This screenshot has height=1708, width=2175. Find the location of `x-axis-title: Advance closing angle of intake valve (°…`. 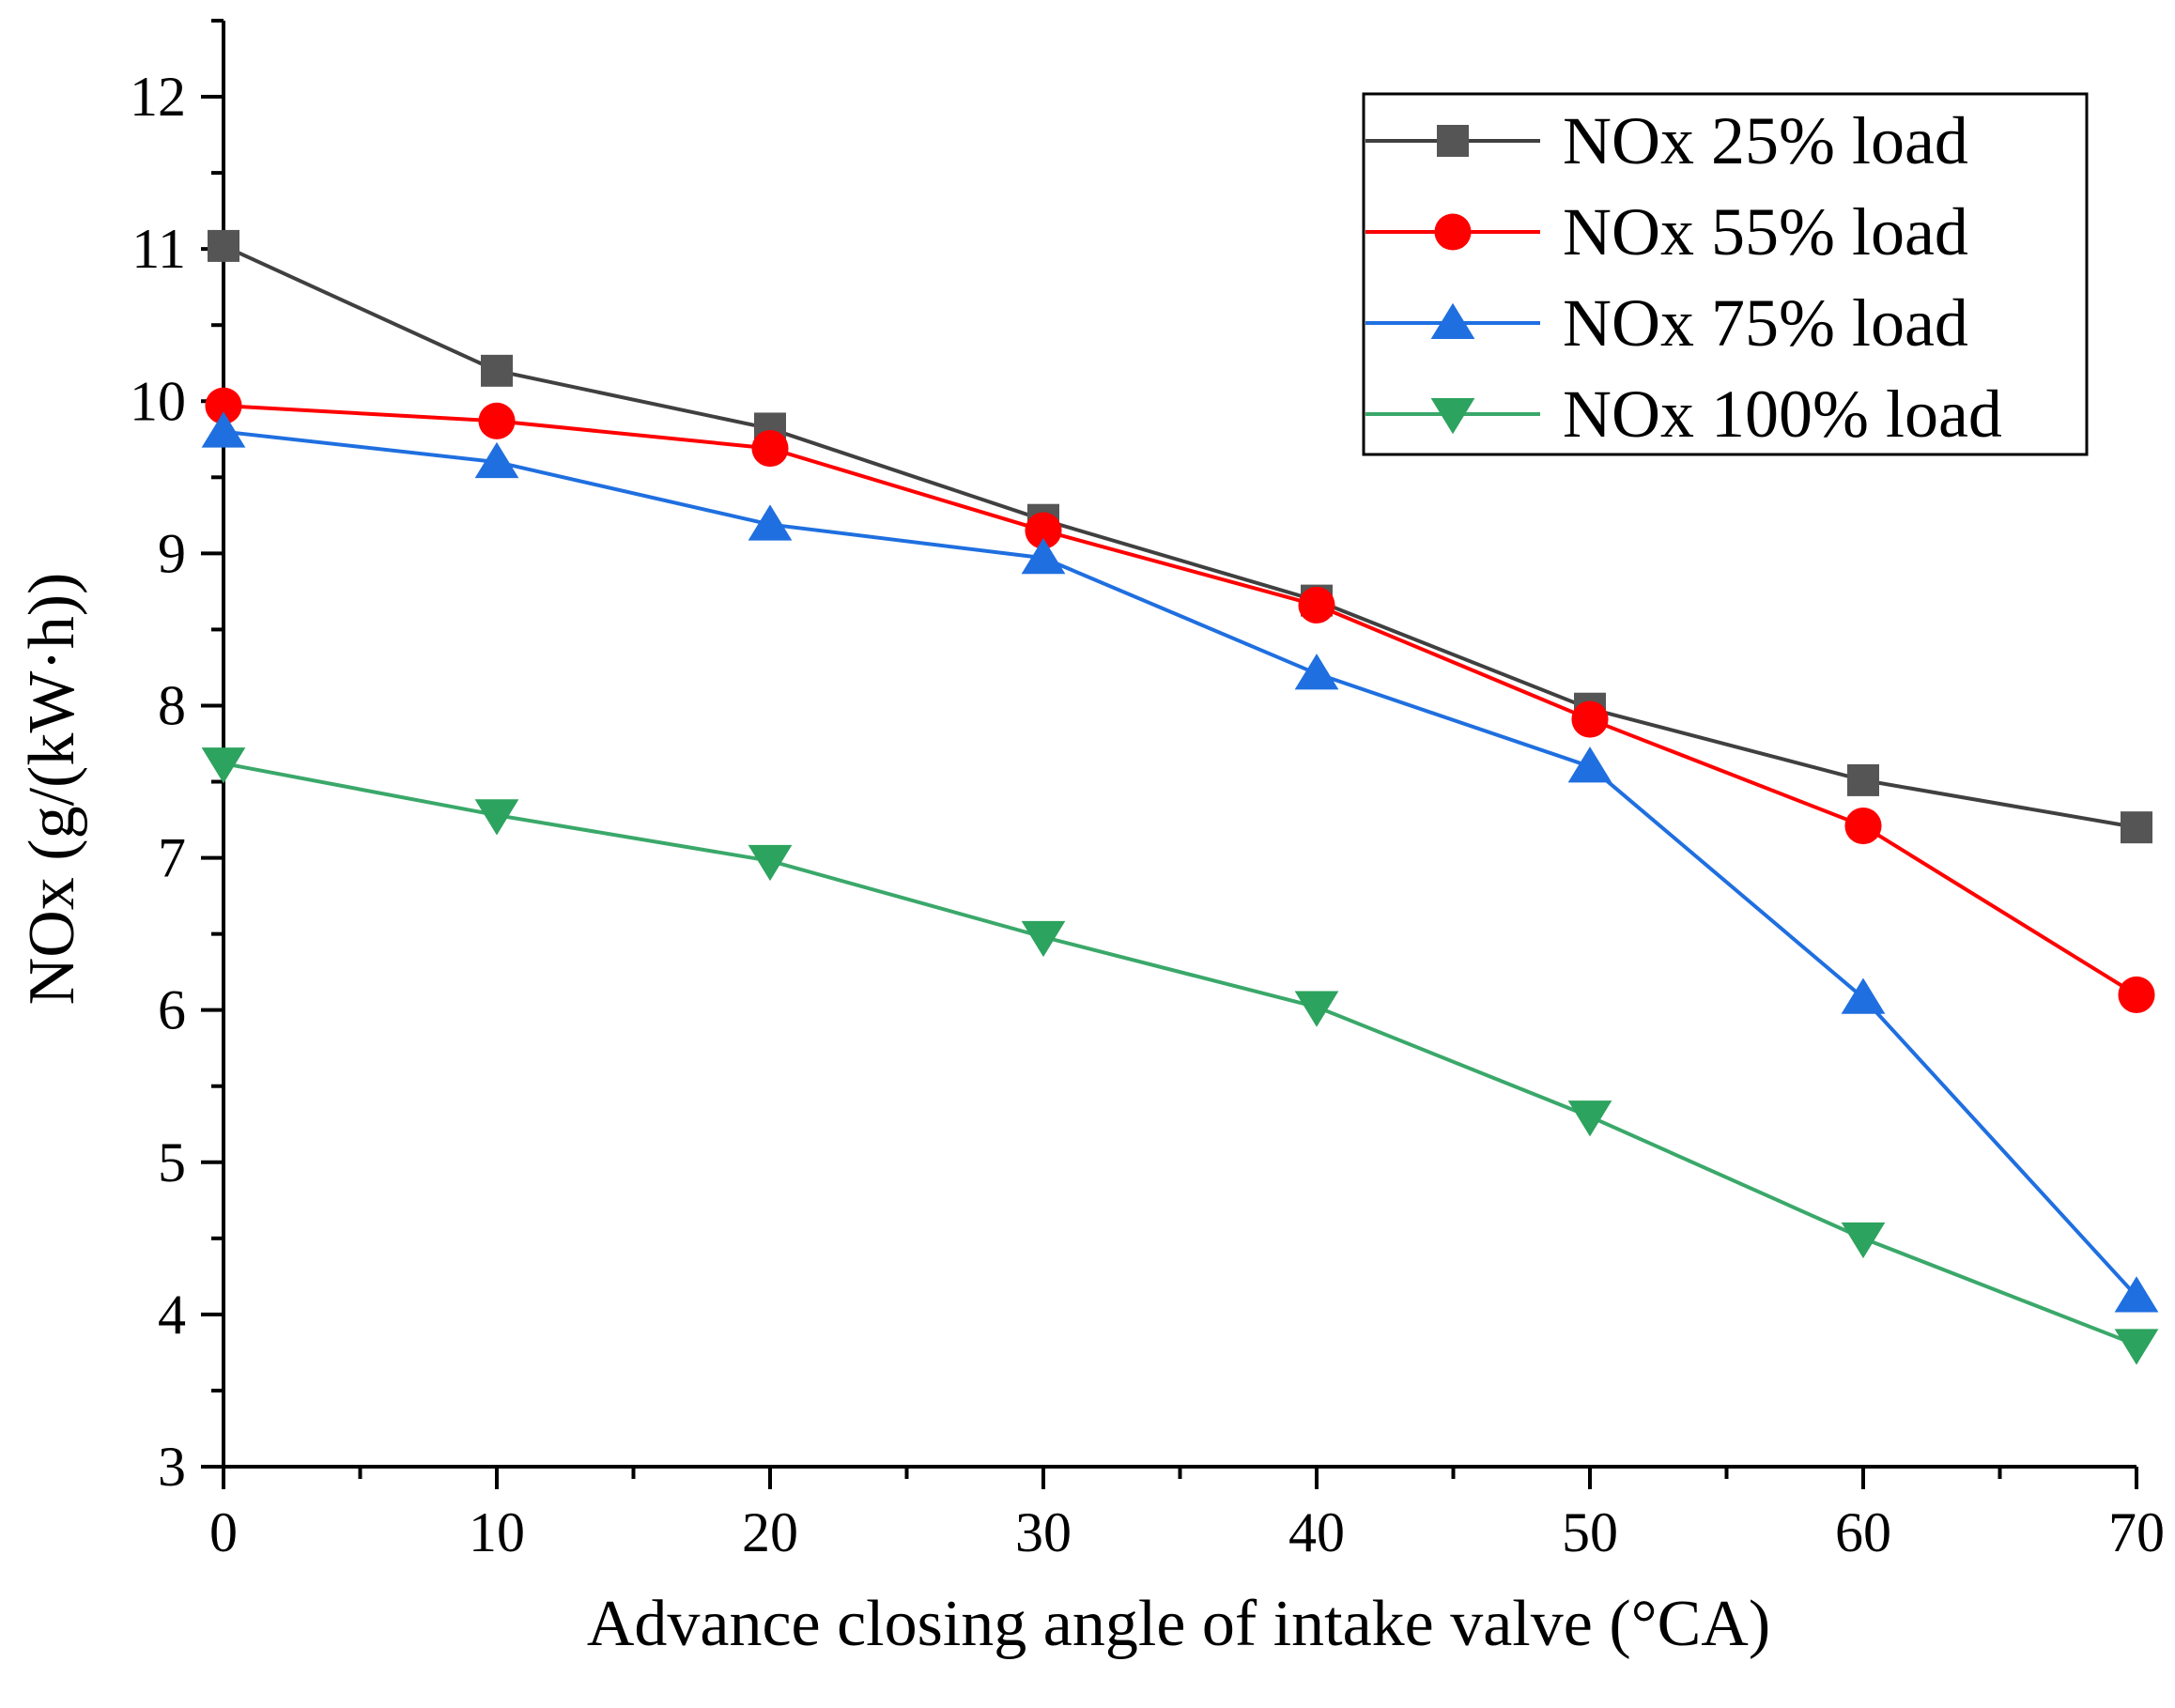

x-axis-title: Advance closing angle of intake valve (°… is located at coordinates (1178, 1624).